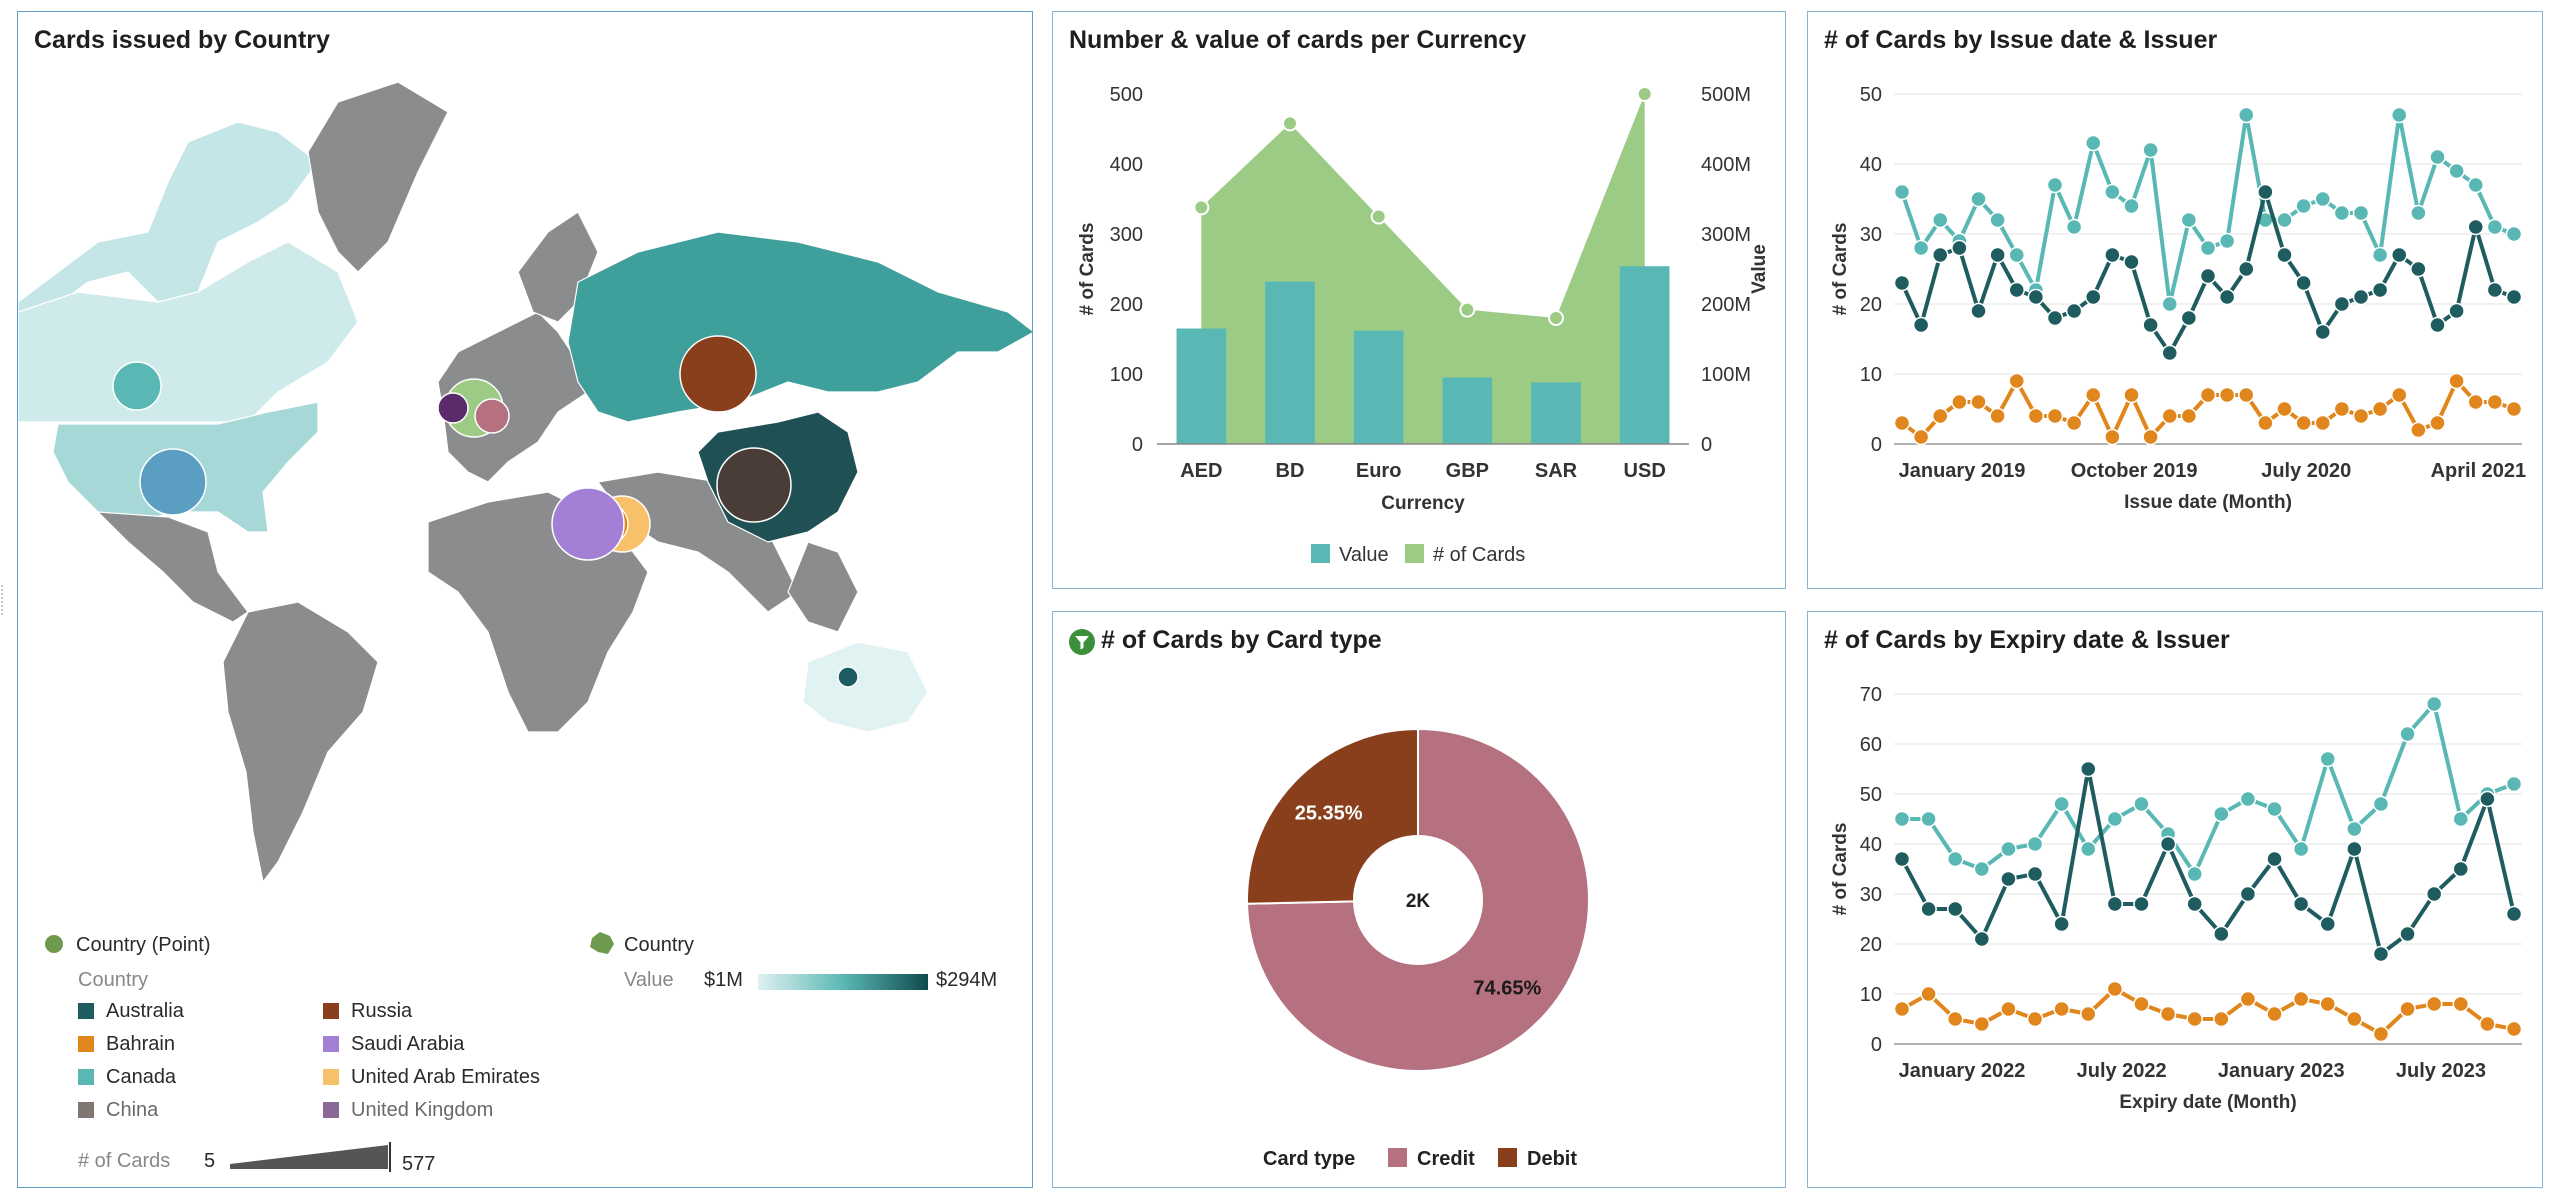 This screenshot has height=1193, width=2560. What do you see at coordinates (173, 482) in the screenshot?
I see `bubble-usa` at bounding box center [173, 482].